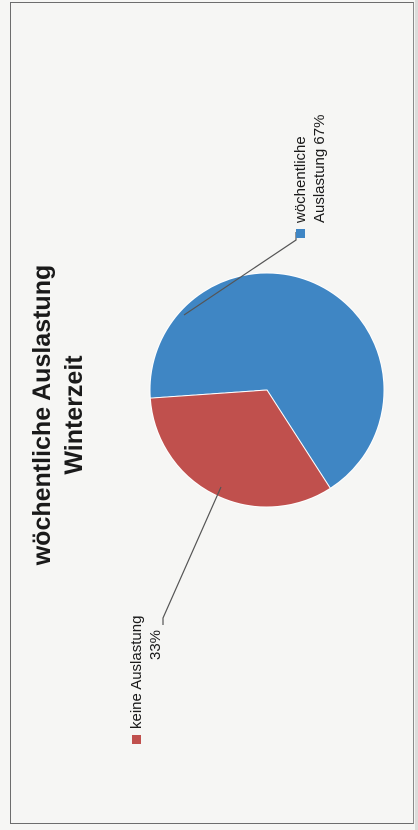  I want to click on pie-slice-none, so click(240, 448).